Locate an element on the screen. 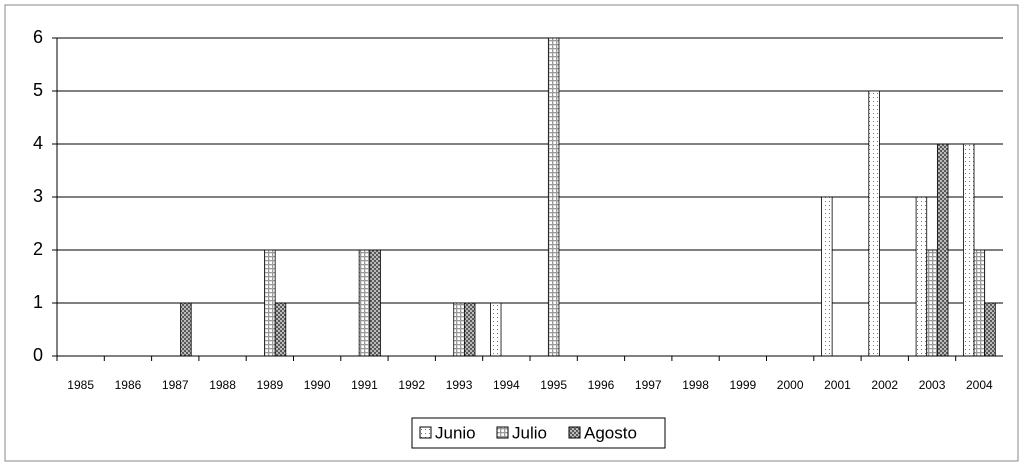 This screenshot has height=466, width=1023. x-tick-label: 2002 is located at coordinates (884, 385).